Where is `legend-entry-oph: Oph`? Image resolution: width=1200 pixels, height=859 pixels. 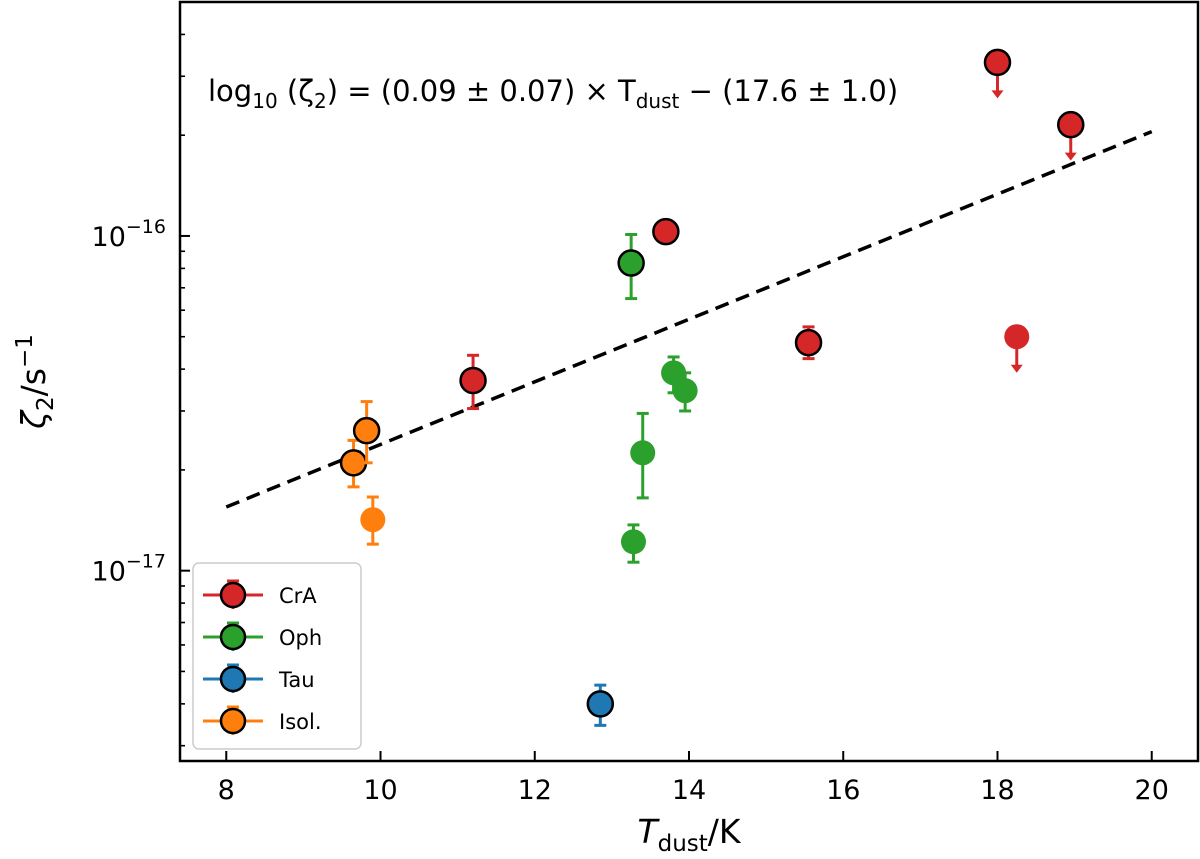 legend-entry-oph: Oph is located at coordinates (262, 636).